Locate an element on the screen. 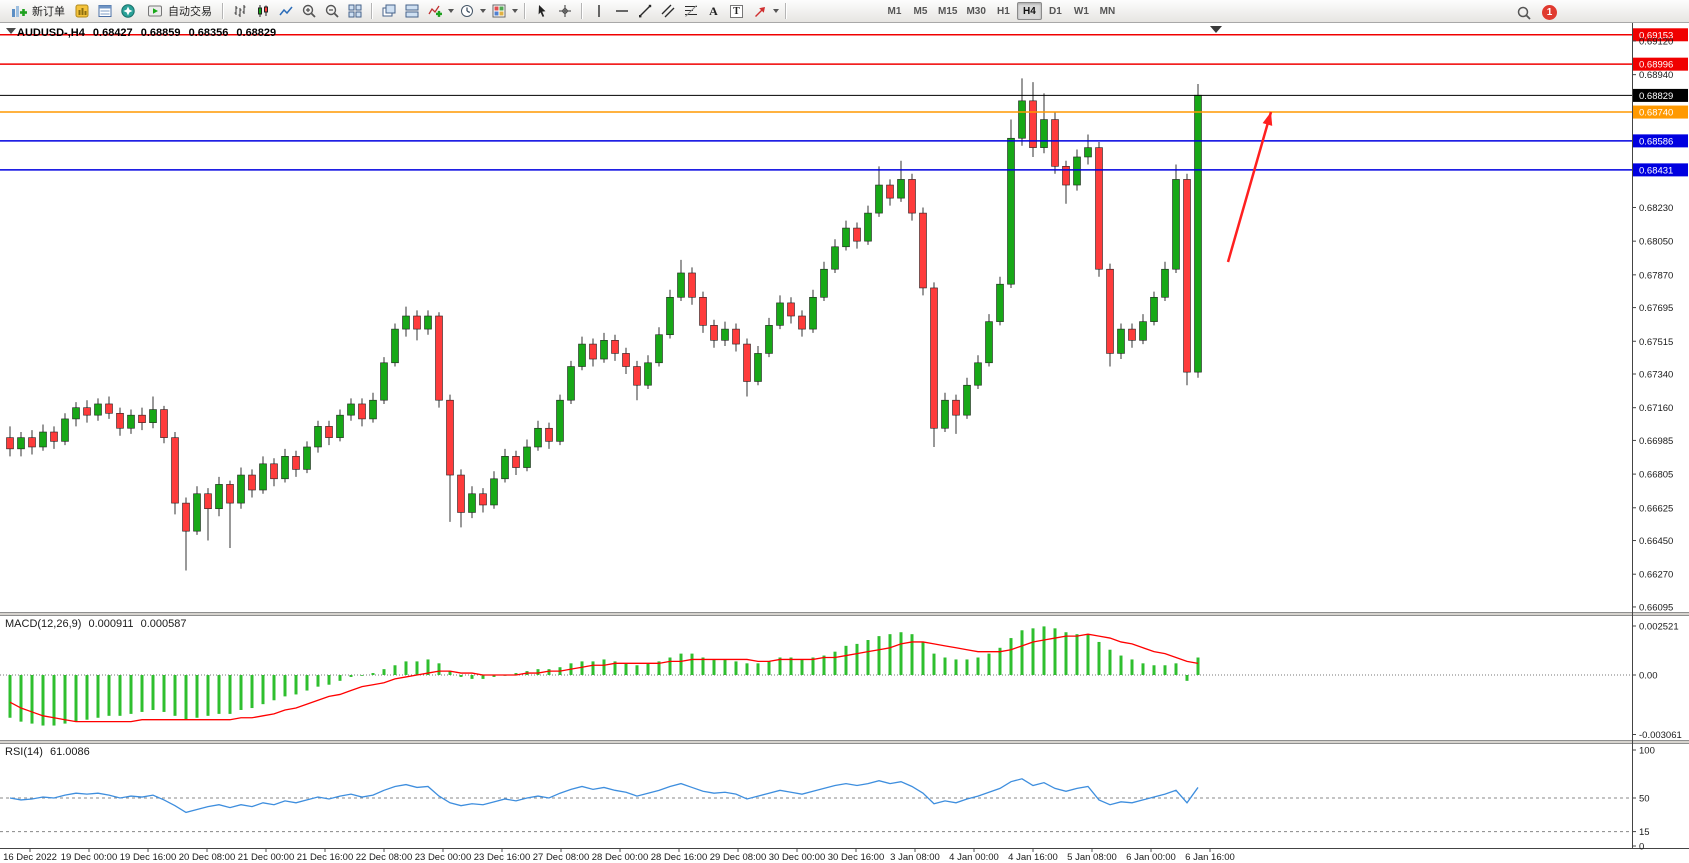 This screenshot has width=1689, height=863. time-label: 4 Jan 16:00 is located at coordinates (1033, 857).